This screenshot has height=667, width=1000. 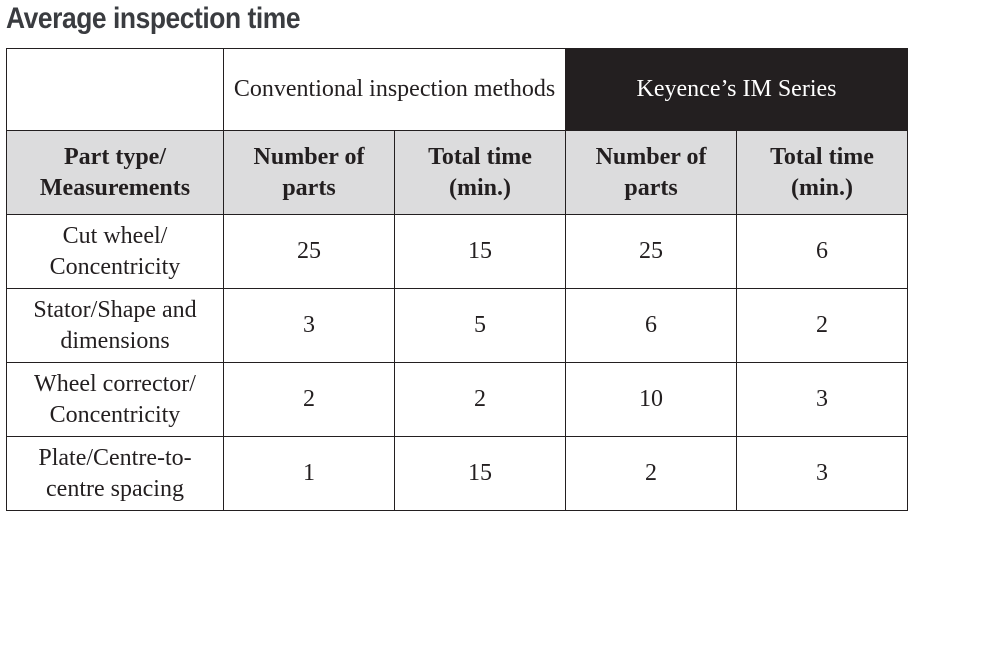 What do you see at coordinates (115, 251) in the screenshot?
I see `part-type-cell: Cut wheel/ Concentricity` at bounding box center [115, 251].